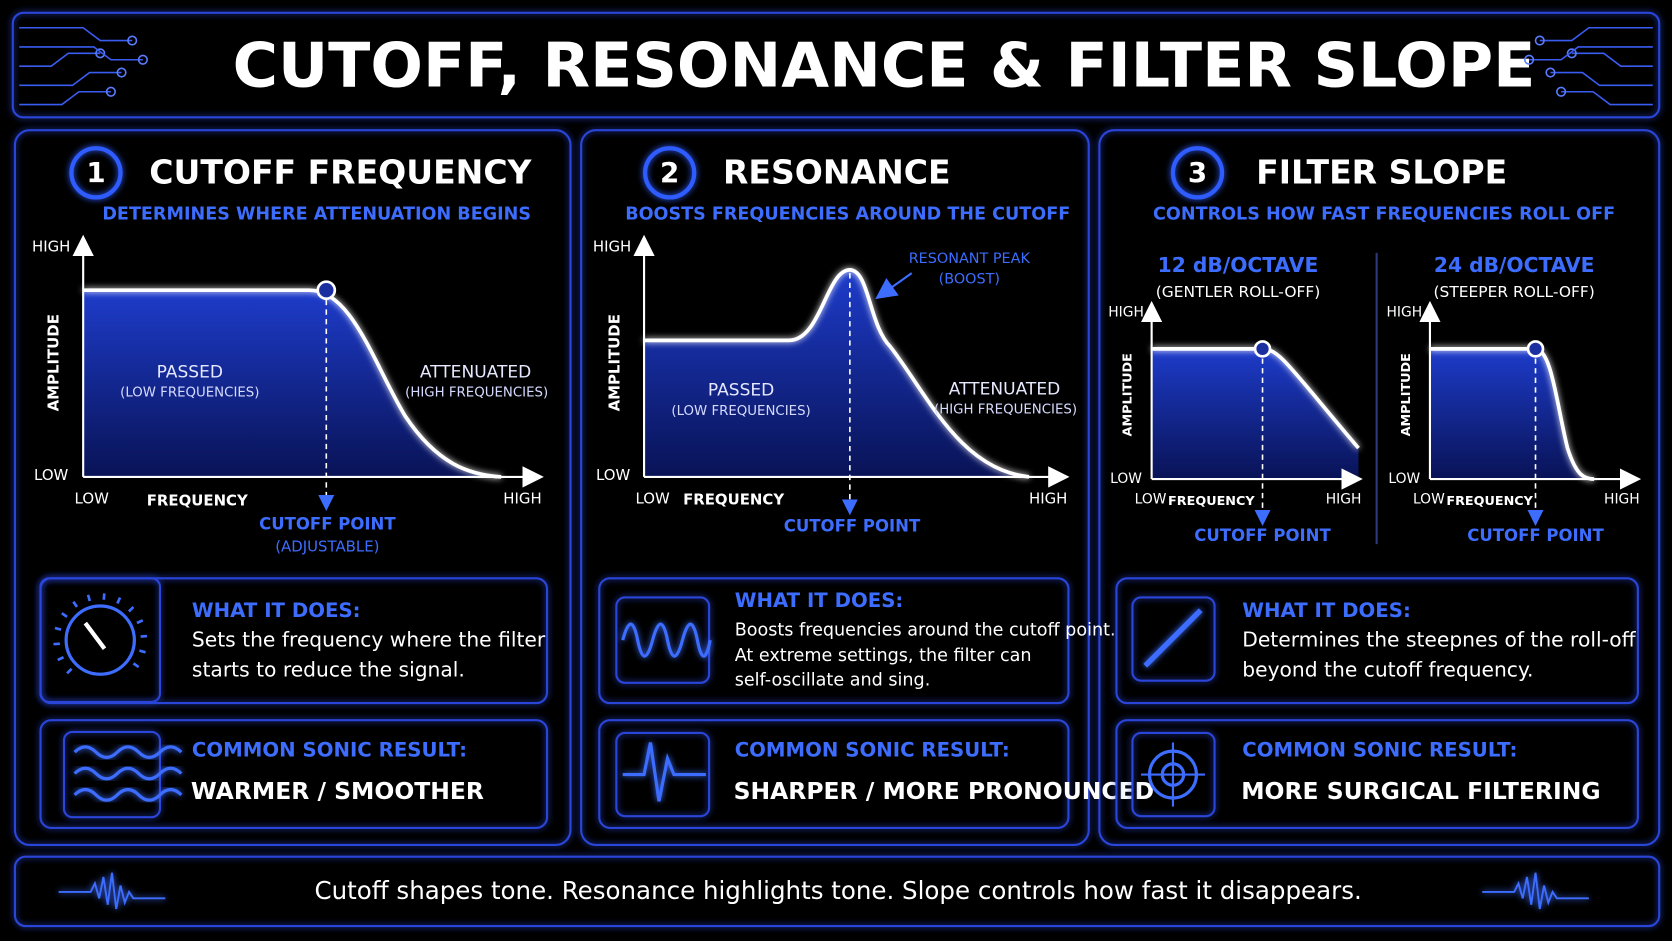 Image resolution: width=1672 pixels, height=941 pixels. Describe the element at coordinates (1387, 670) in the screenshot. I see `what-line: beyond the cutoff frequency.` at that location.